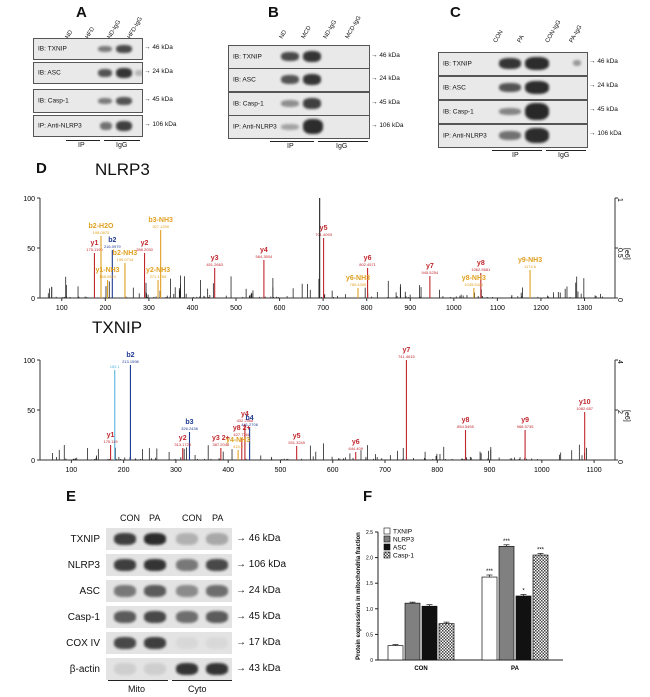 Image resolution: width=650 pixels, height=697 pixels. I want to click on lane-label: ND, so click(283, 34).